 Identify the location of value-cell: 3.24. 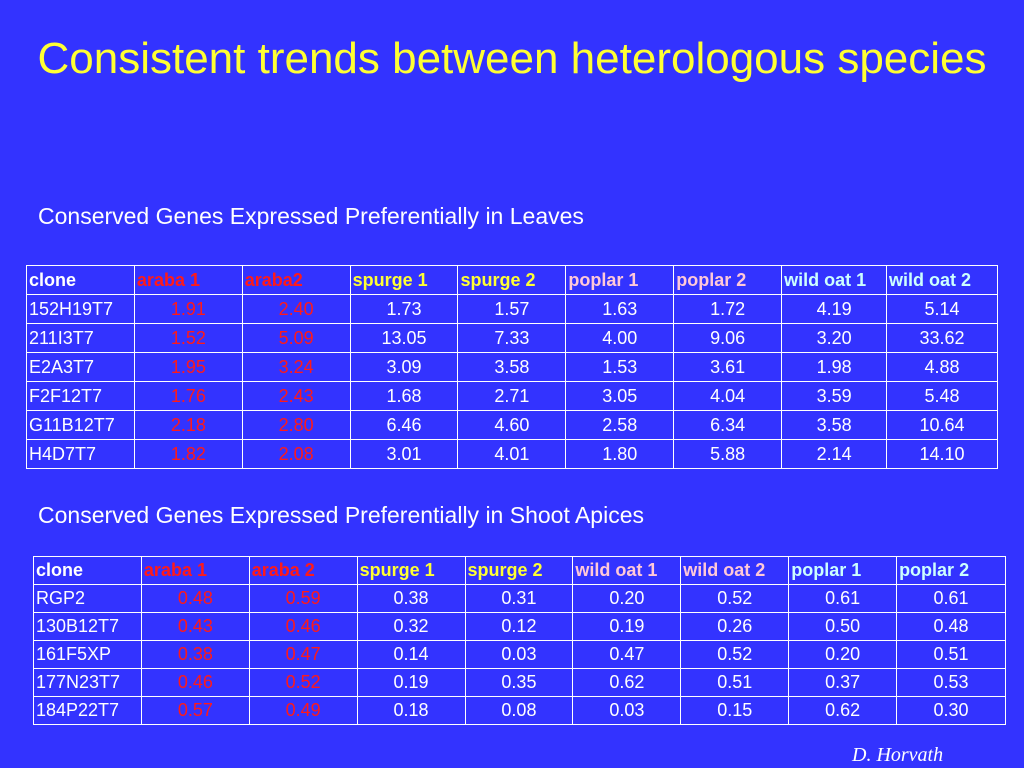
(296, 367).